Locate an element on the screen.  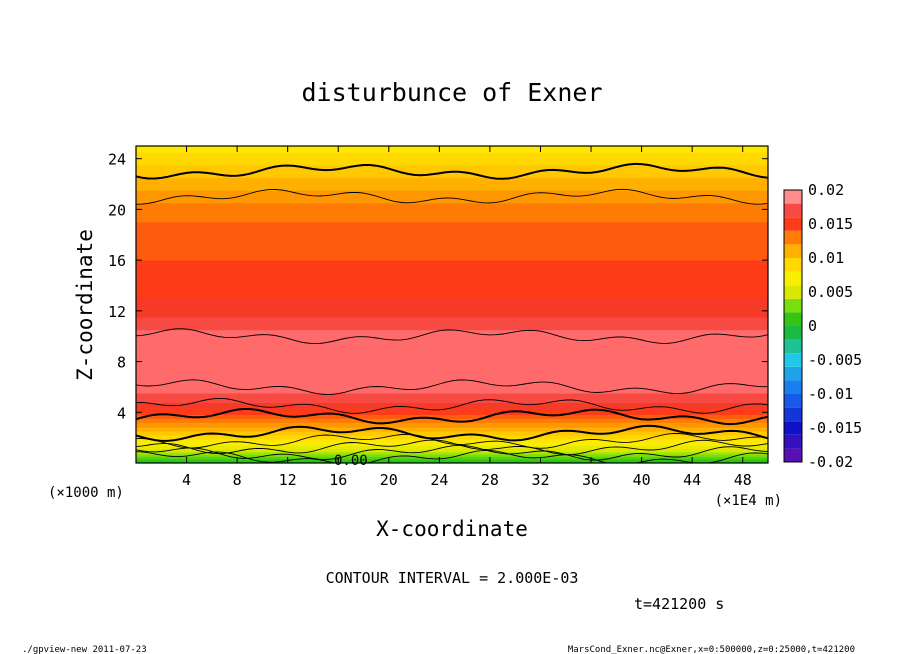
colorbar-tick-label: 0.015 is located at coordinates (830, 224).